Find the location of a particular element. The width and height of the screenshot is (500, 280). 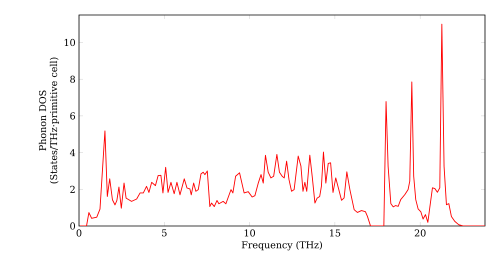

y-tick-label: 10 is located at coordinates (70, 42).